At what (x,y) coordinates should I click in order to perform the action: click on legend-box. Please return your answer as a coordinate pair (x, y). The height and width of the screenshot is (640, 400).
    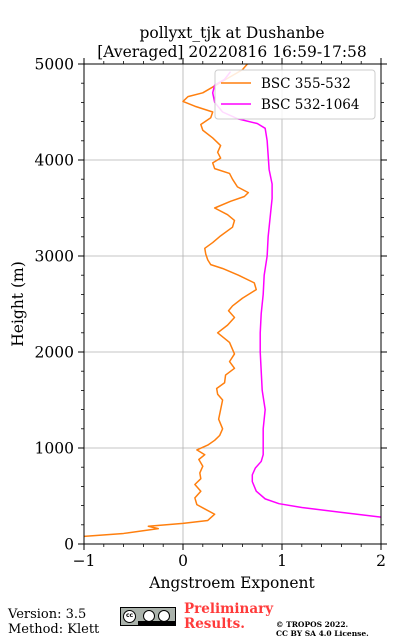
    Looking at the image, I should click on (295, 94).